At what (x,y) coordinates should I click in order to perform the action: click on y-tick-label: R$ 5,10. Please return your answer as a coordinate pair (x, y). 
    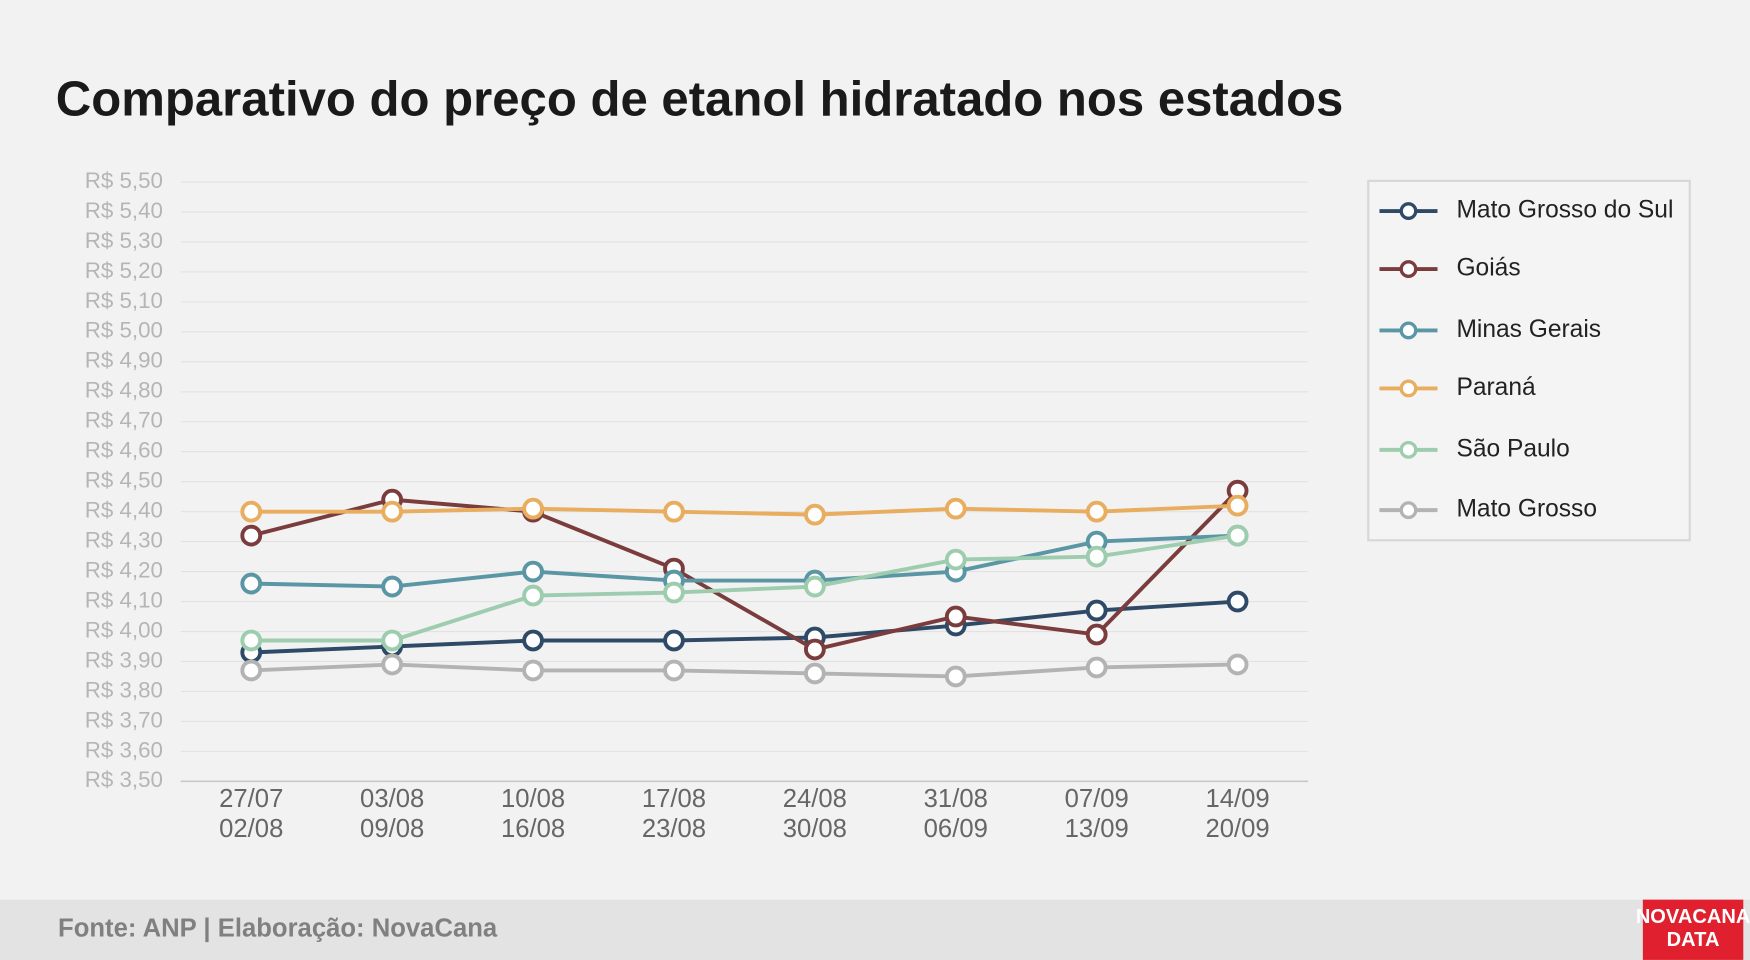
    Looking at the image, I should click on (124, 300).